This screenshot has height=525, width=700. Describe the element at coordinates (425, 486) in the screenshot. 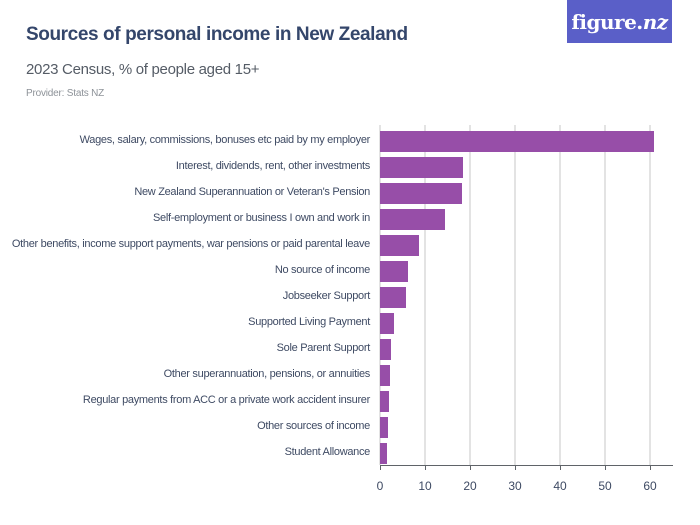

I see `x-tick-label: 10` at that location.